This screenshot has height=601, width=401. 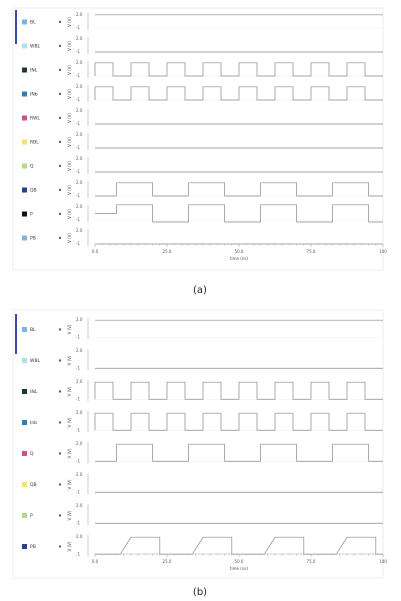 I want to click on signal-name: INL, so click(x=34, y=392).